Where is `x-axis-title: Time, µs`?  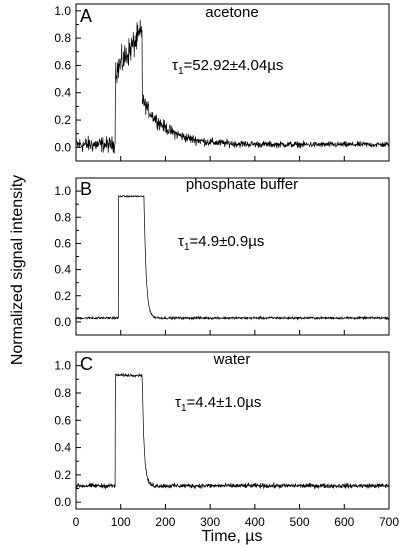
x-axis-title: Time, µs is located at coordinates (231, 536).